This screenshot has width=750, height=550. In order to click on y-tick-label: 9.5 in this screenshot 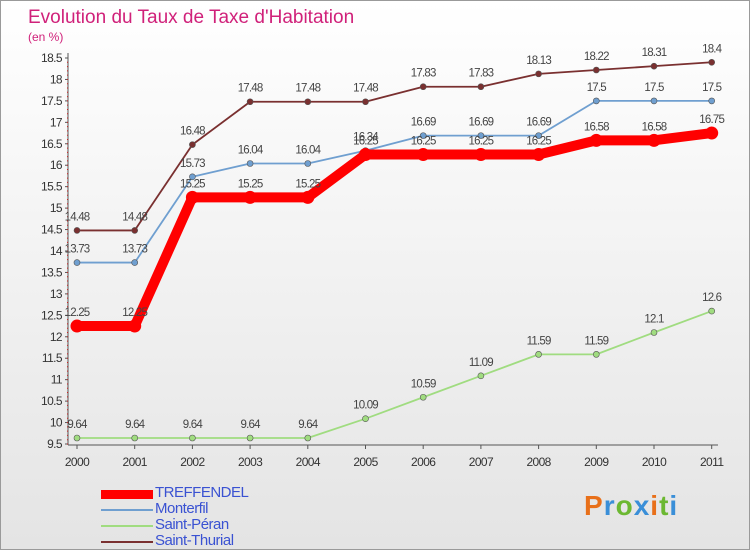, I will do `click(55, 444)`.